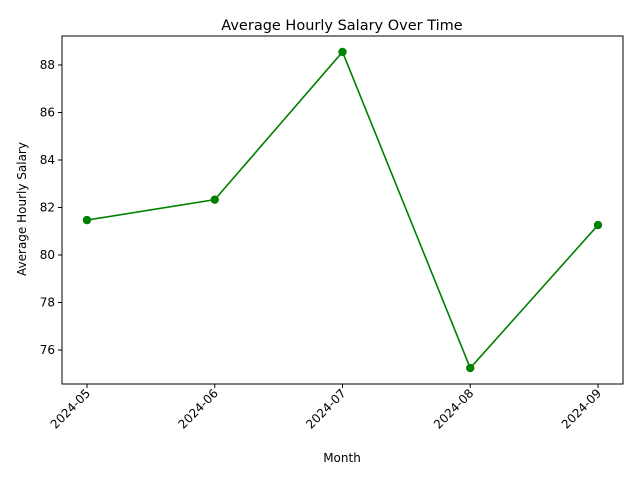  I want to click on x-axis-label: Month, so click(342, 458).